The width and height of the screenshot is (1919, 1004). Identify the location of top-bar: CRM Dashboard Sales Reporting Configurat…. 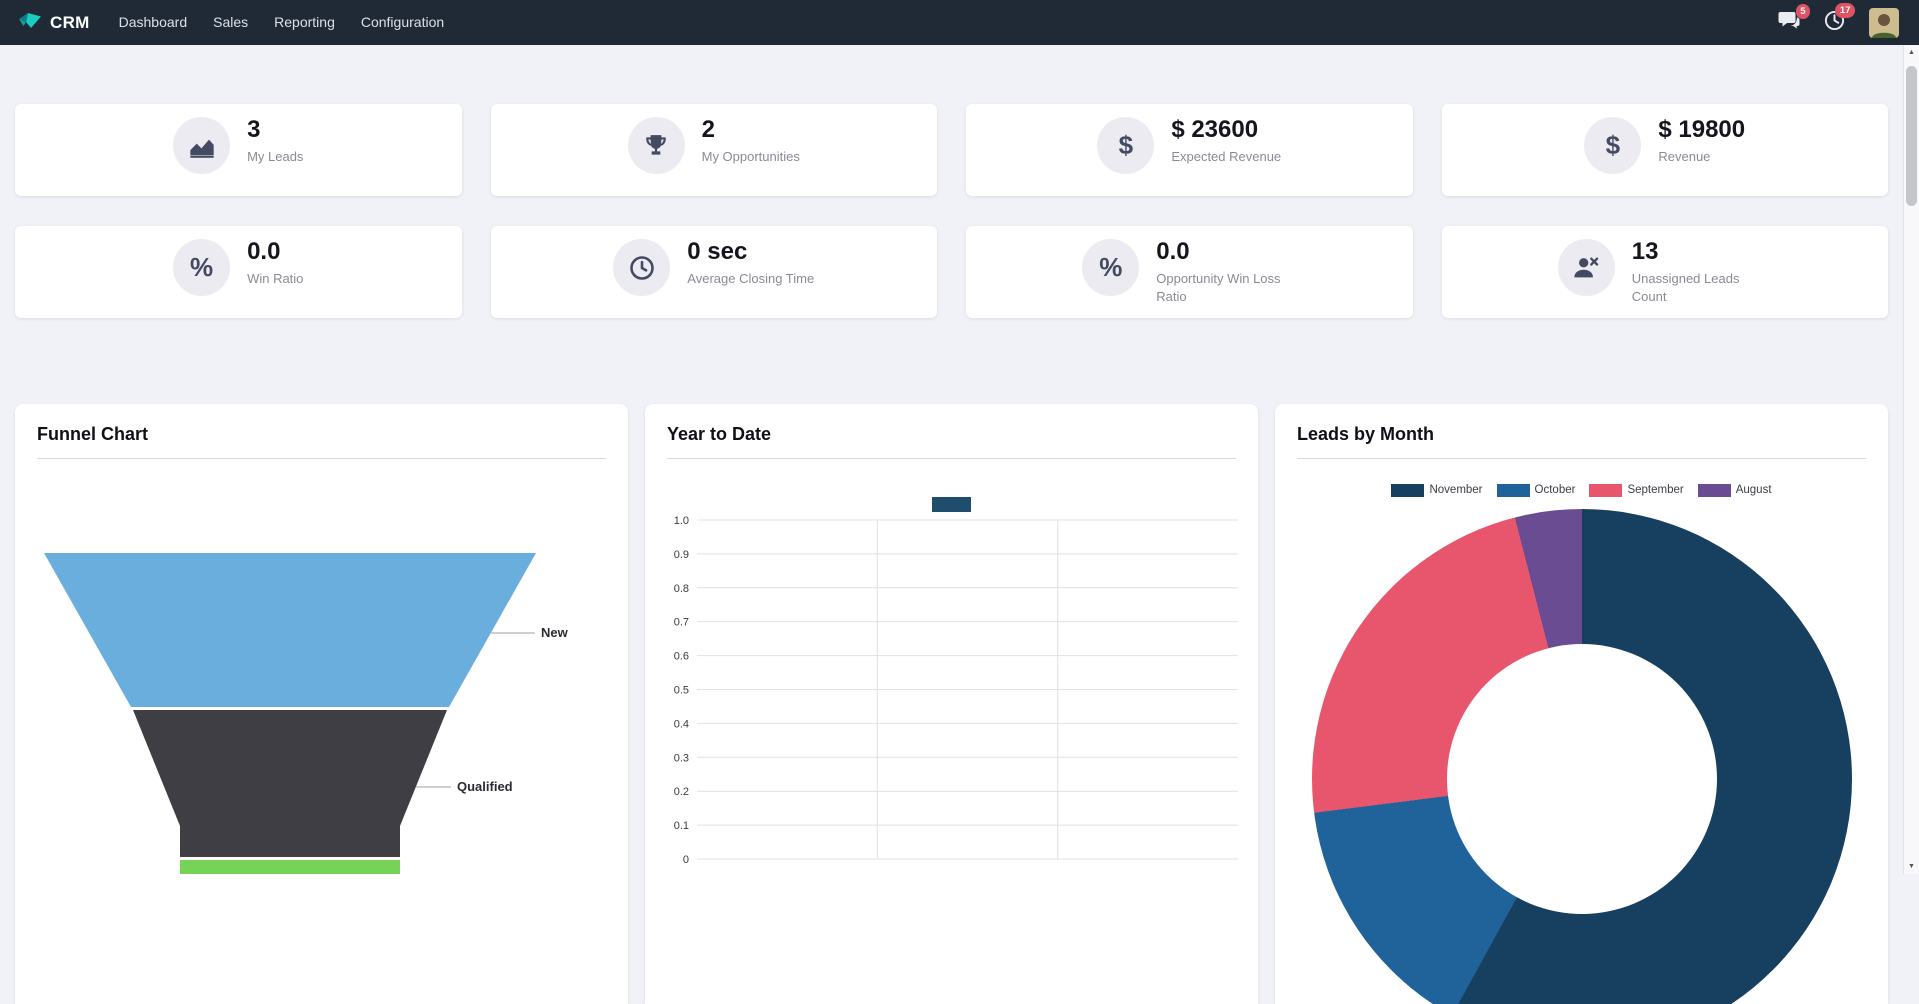
(959, 22).